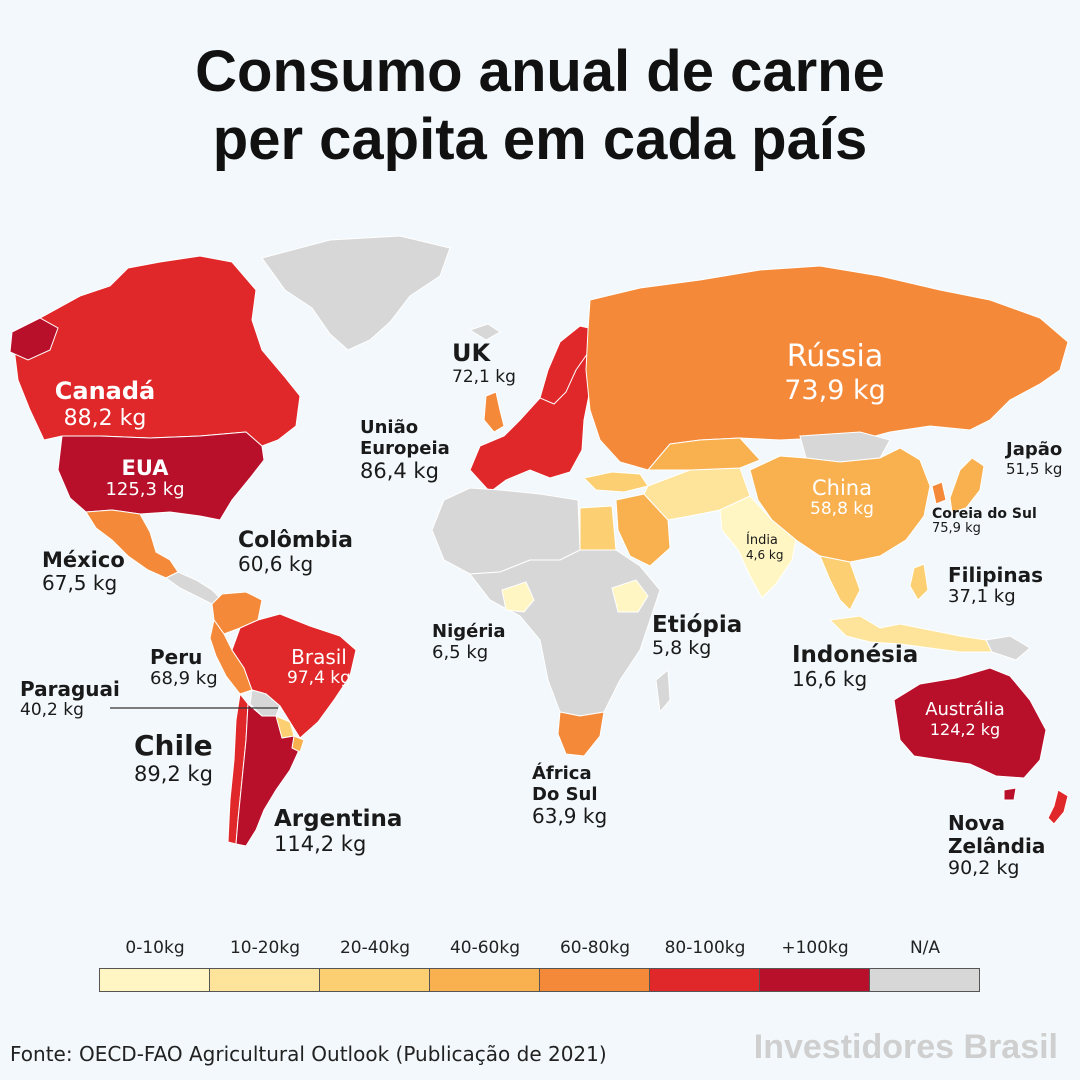 The width and height of the screenshot is (1080, 1080). I want to click on label-indonesia: Indonésia 16,6 kg, so click(855, 666).